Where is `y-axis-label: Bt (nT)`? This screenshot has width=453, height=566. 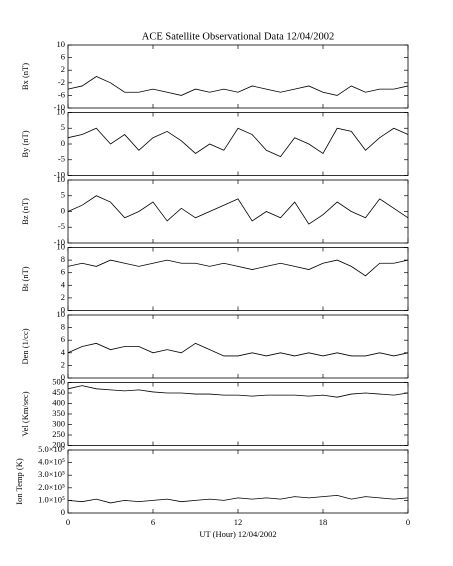 y-axis-label: Bt (nT) is located at coordinates (25, 278).